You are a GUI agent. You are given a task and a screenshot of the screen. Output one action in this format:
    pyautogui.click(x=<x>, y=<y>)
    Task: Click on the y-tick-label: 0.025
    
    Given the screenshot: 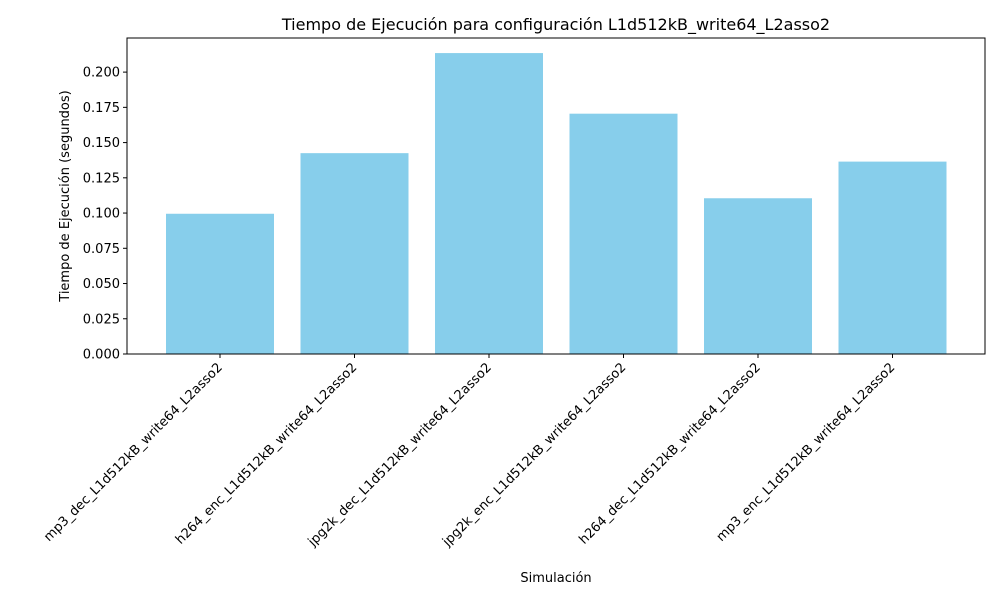 What is the action you would take?
    pyautogui.click(x=101, y=319)
    